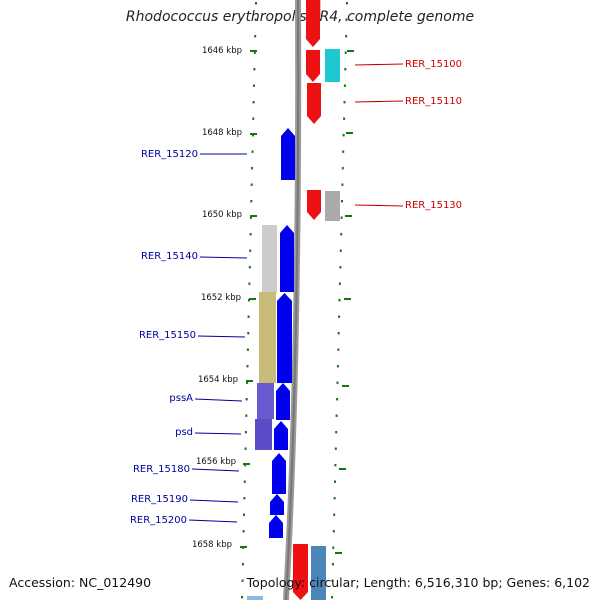 The width and height of the screenshot is (600, 600). I want to click on scale-tick-label: 1650 kbp, so click(222, 215).